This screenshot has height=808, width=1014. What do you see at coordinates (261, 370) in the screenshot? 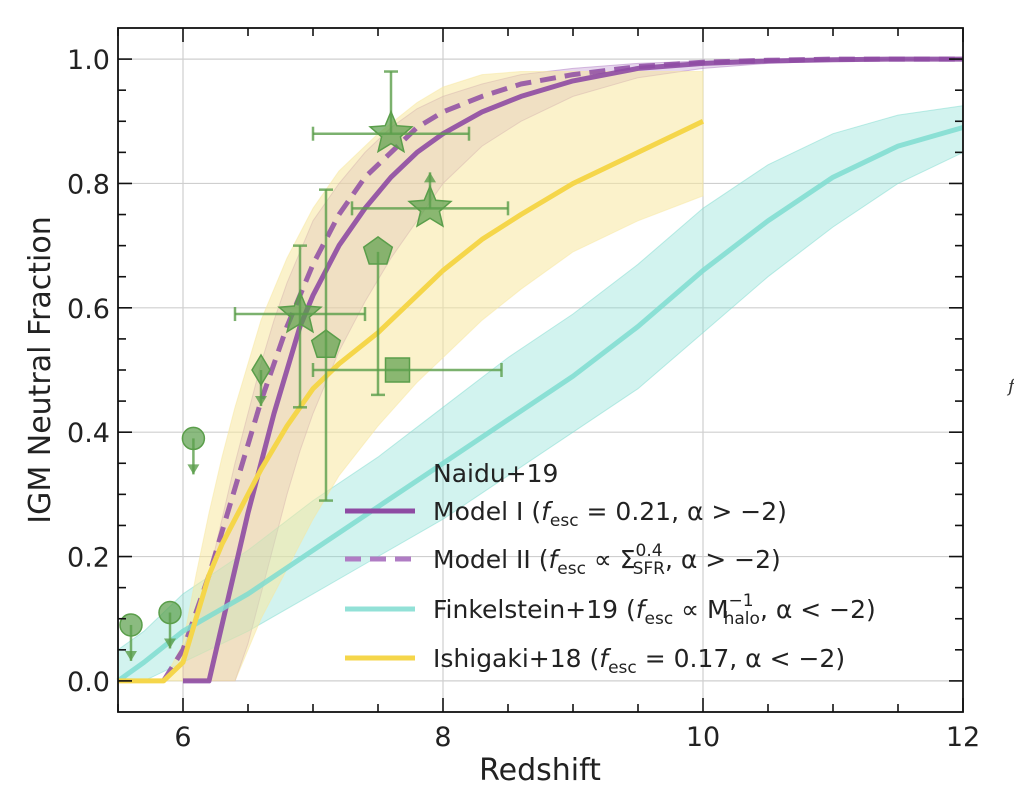
I see `obs-diamond` at bounding box center [261, 370].